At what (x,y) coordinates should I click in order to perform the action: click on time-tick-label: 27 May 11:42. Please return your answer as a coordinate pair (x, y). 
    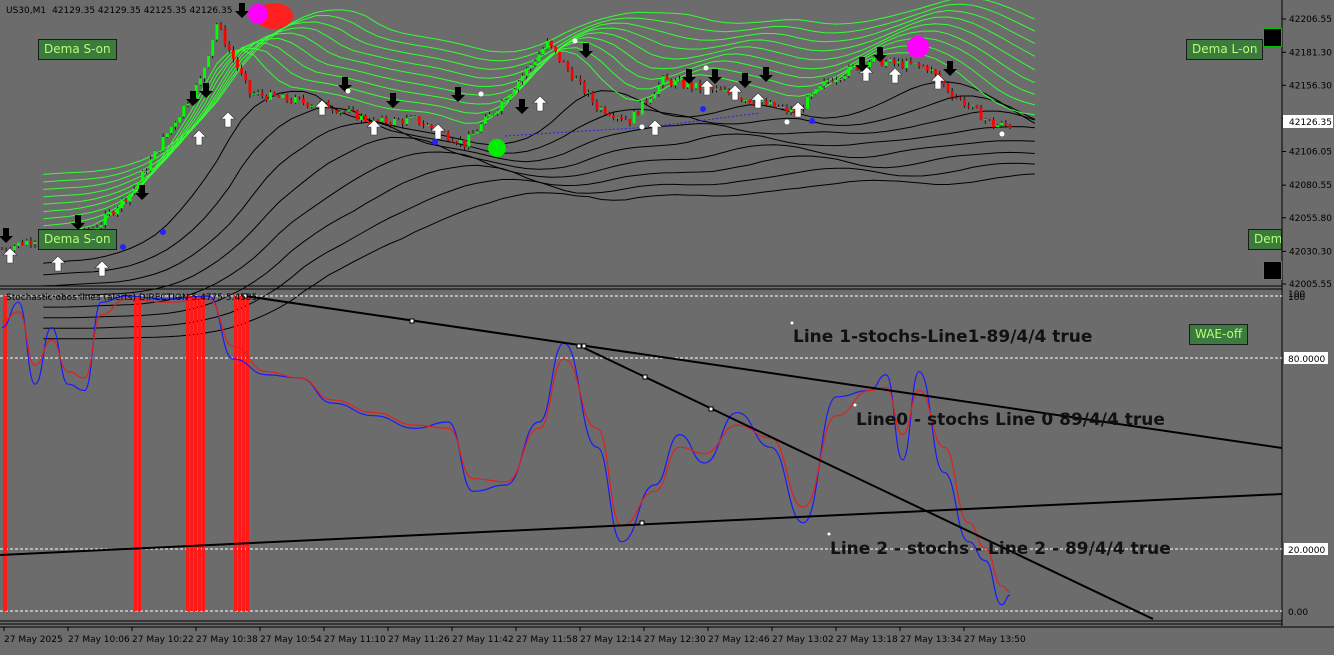
    Looking at the image, I should click on (483, 640).